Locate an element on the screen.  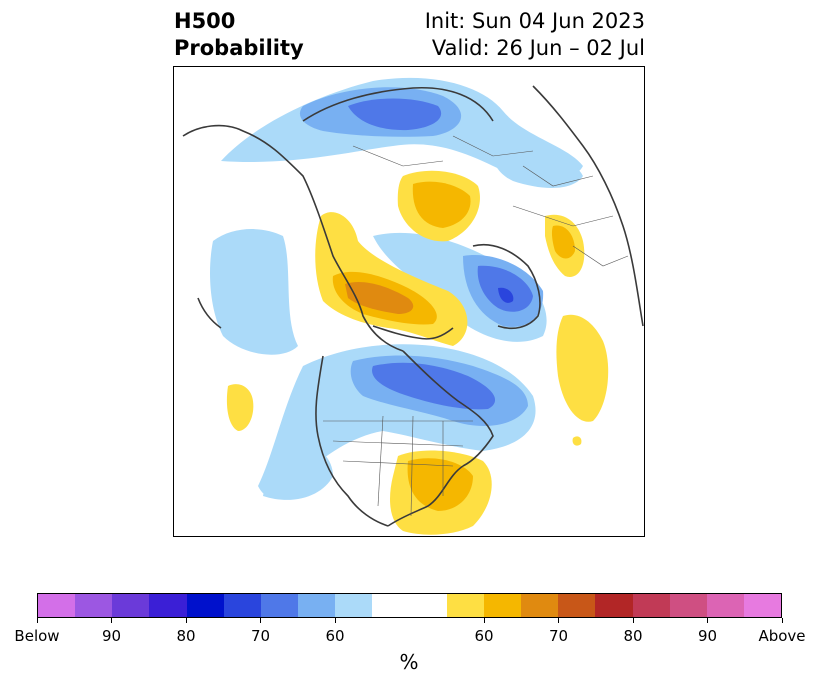
blue-dark-atlantic is located at coordinates (395, 114).